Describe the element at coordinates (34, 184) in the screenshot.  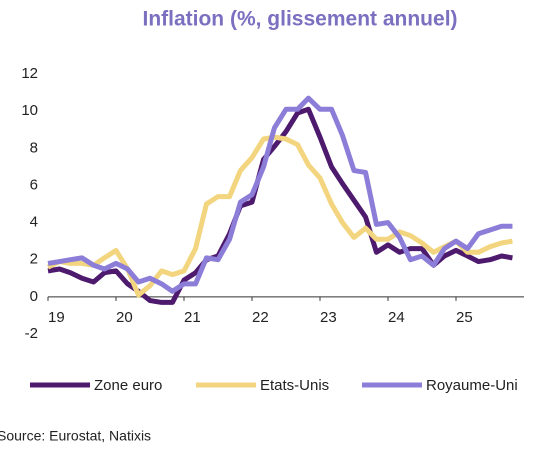
I see `y-tick-label: 6` at that location.